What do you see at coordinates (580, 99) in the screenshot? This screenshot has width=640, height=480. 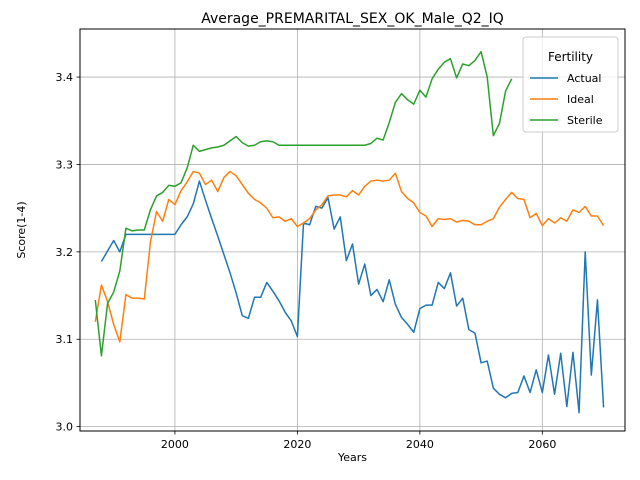 I see `legend-label-ideal: Ideal` at bounding box center [580, 99].